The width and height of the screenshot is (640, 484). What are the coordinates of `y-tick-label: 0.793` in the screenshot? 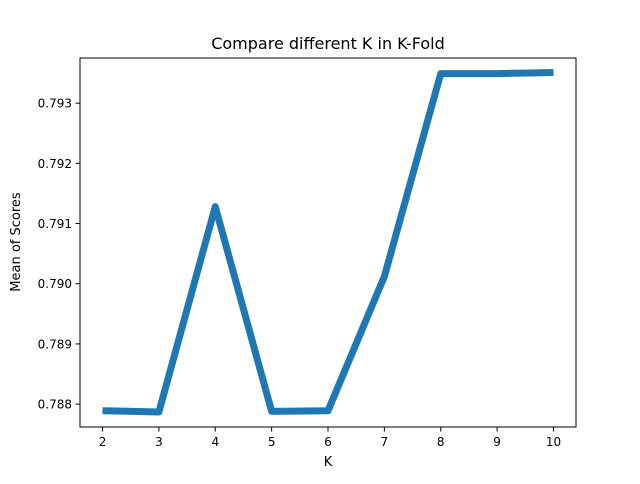 It's located at (55, 104).